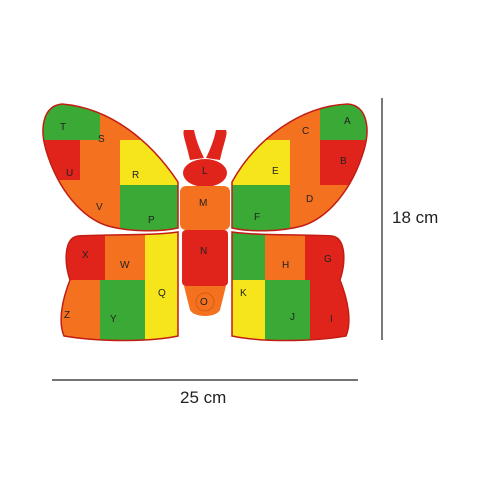 The height and width of the screenshot is (500, 500). What do you see at coordinates (243, 293) in the screenshot?
I see `letter-k: K` at bounding box center [243, 293].